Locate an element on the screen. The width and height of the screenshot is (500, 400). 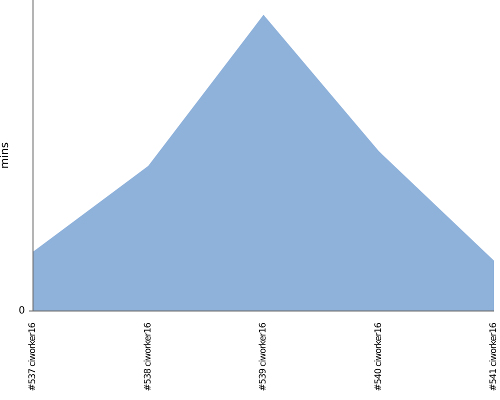
x-tick-label: #538 ciworker16 is located at coordinates (148, 357).